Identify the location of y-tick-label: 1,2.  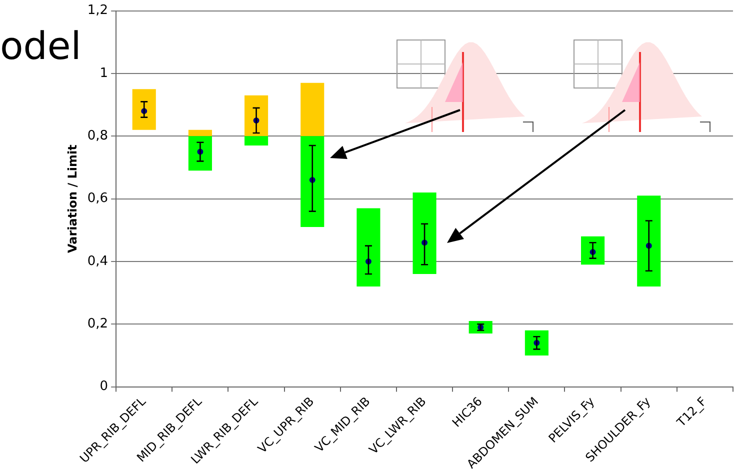
(97, 10).